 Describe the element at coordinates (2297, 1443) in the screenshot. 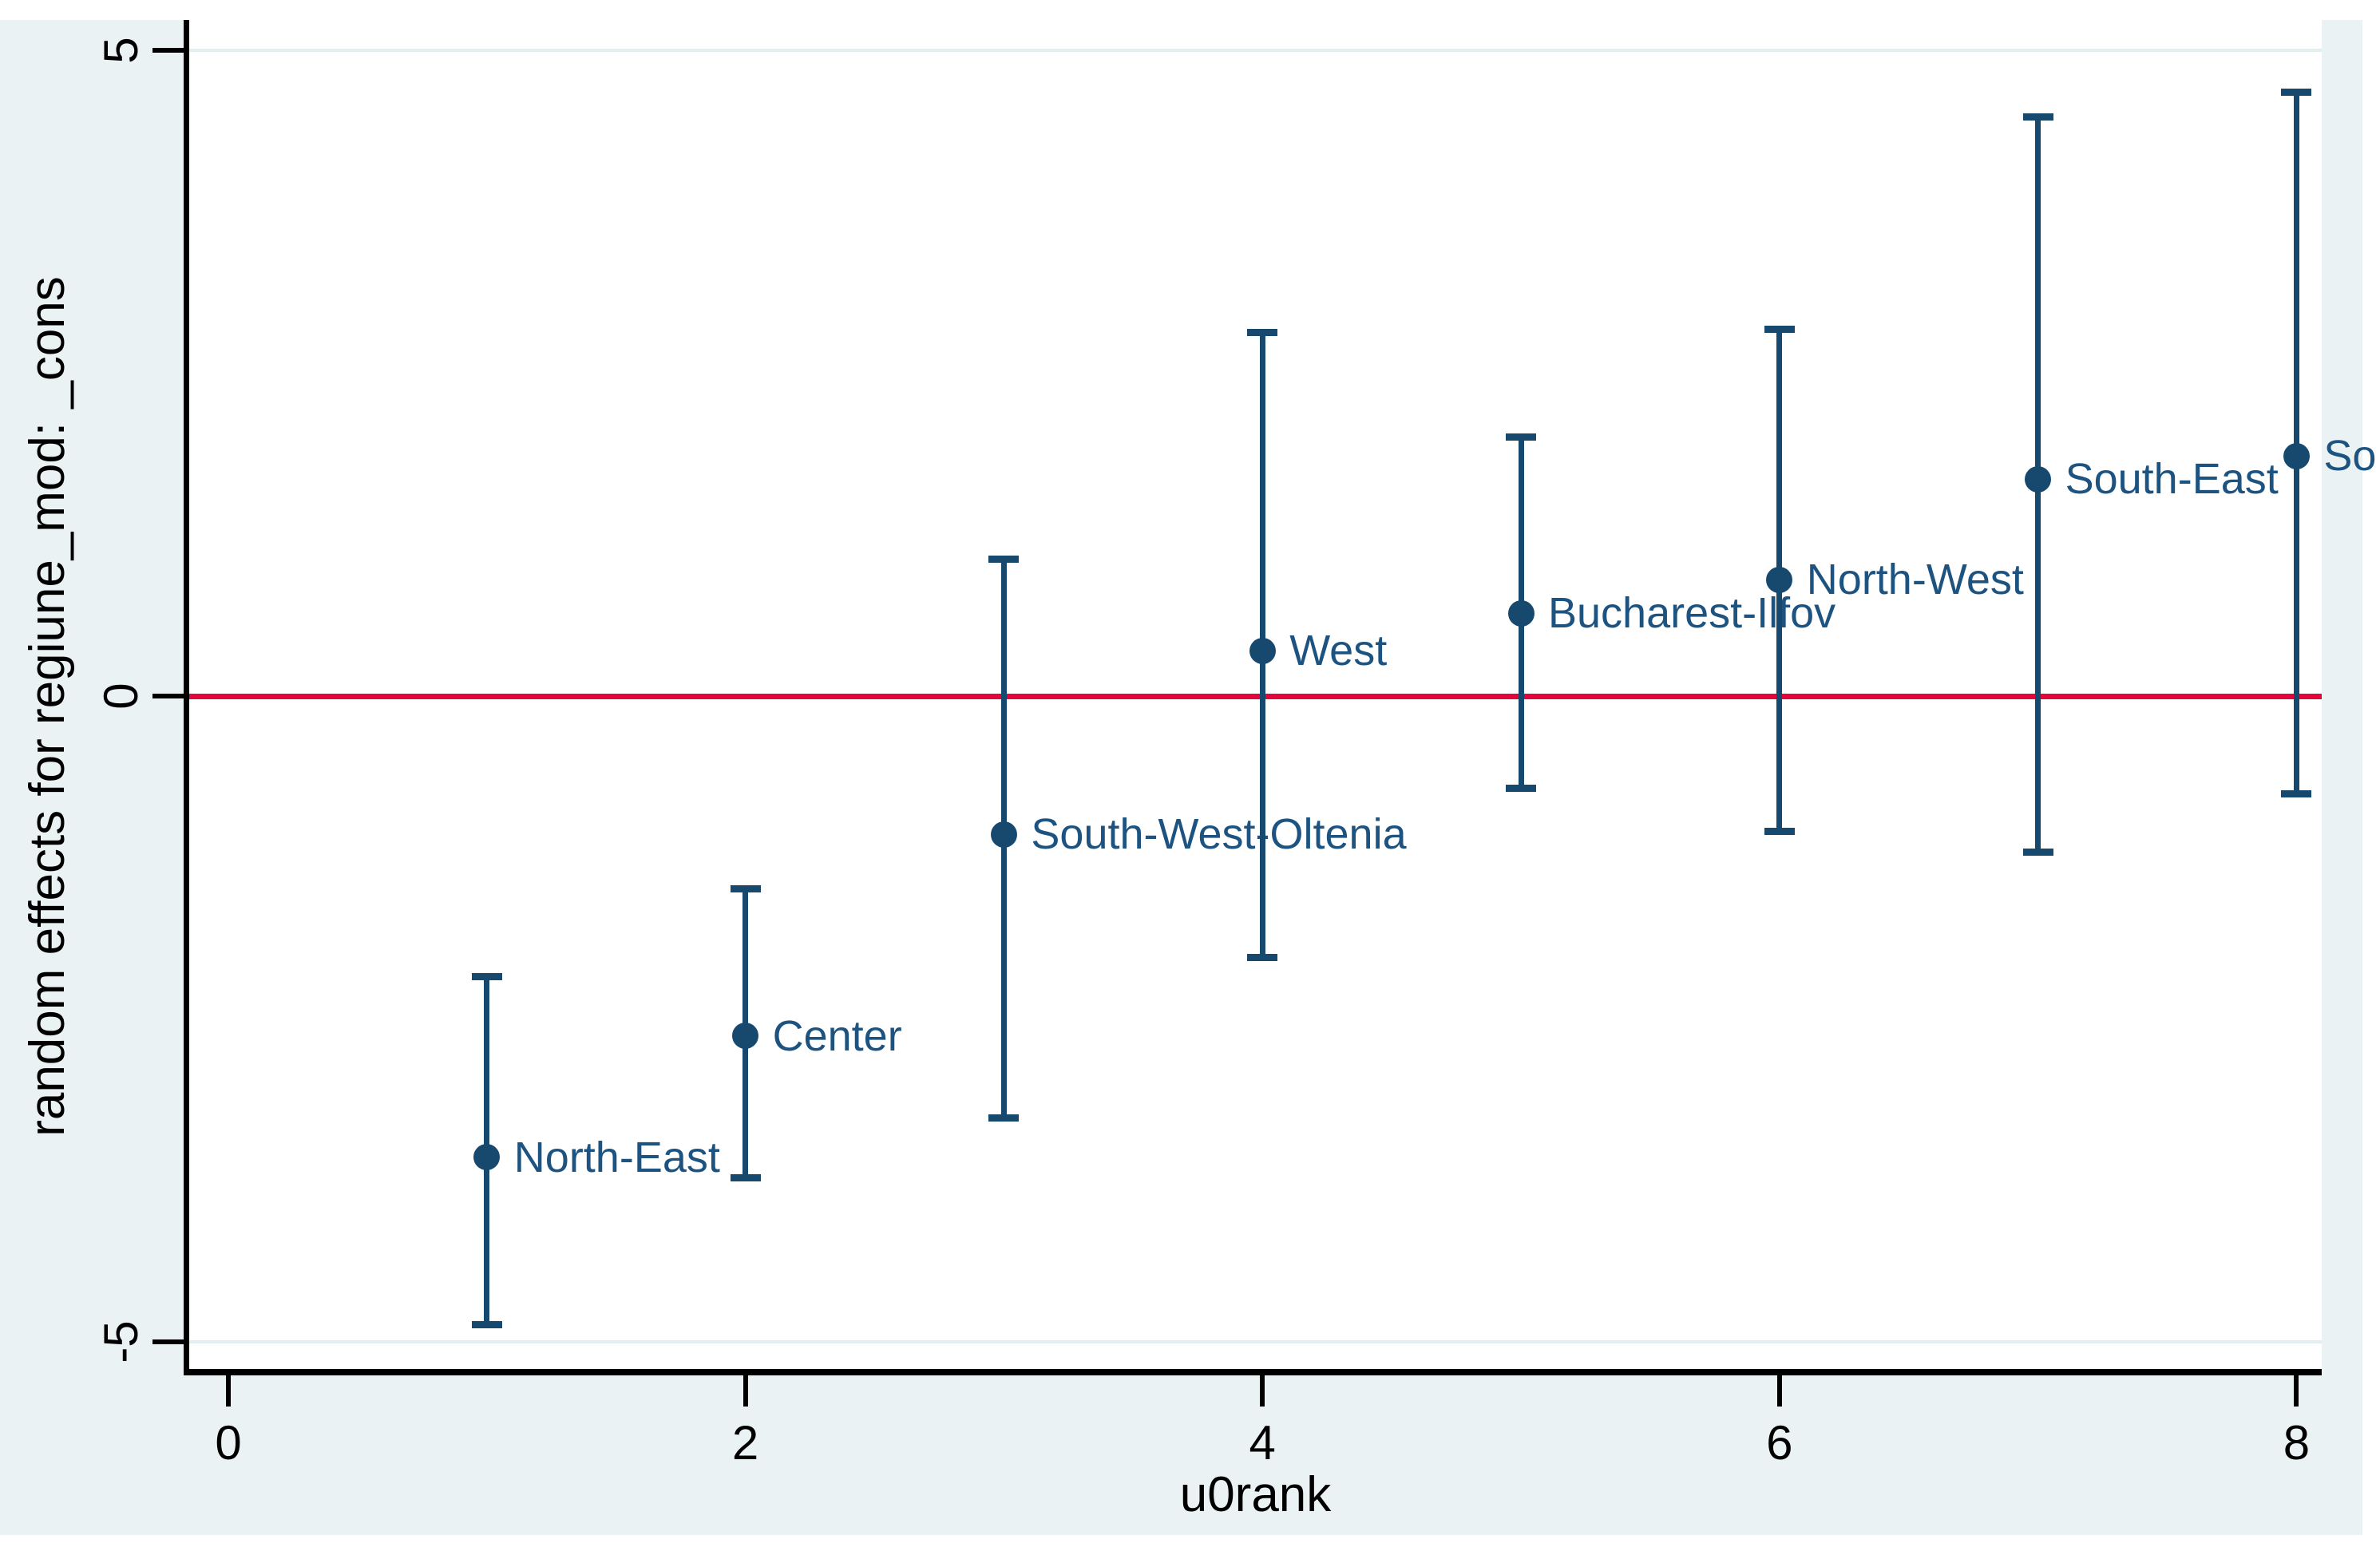

I see `x-tick-label: 8` at that location.